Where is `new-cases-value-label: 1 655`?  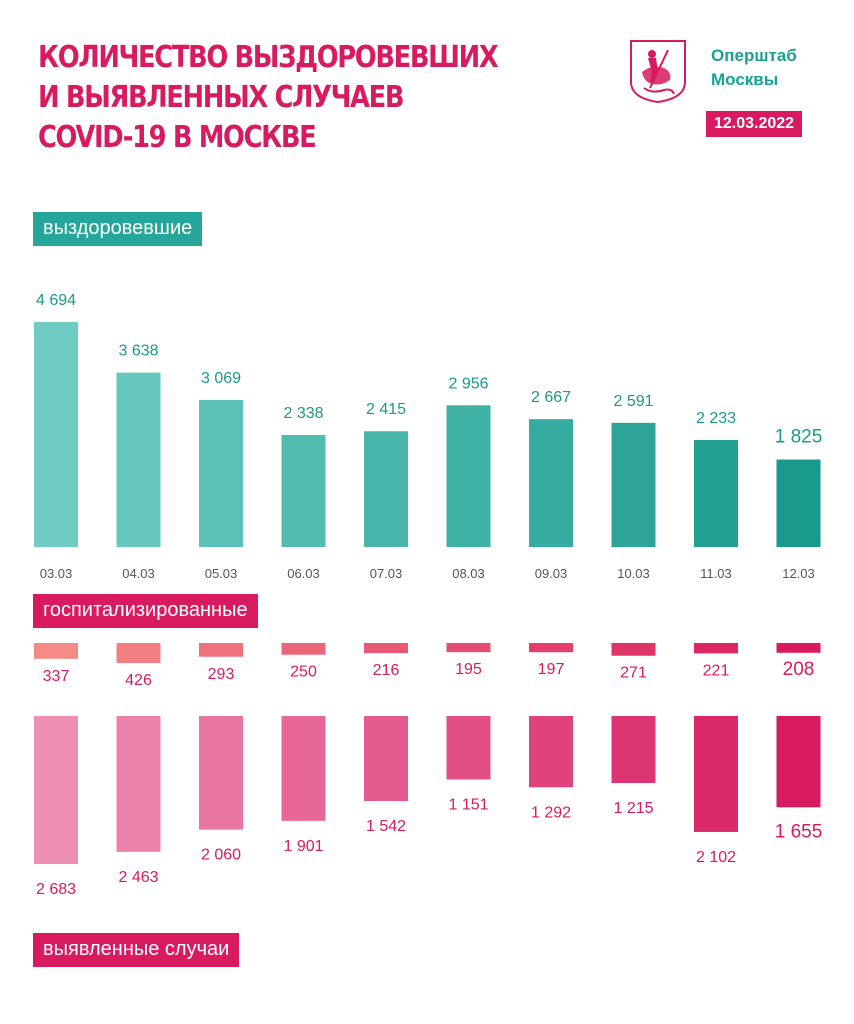
new-cases-value-label: 1 655 is located at coordinates (799, 831).